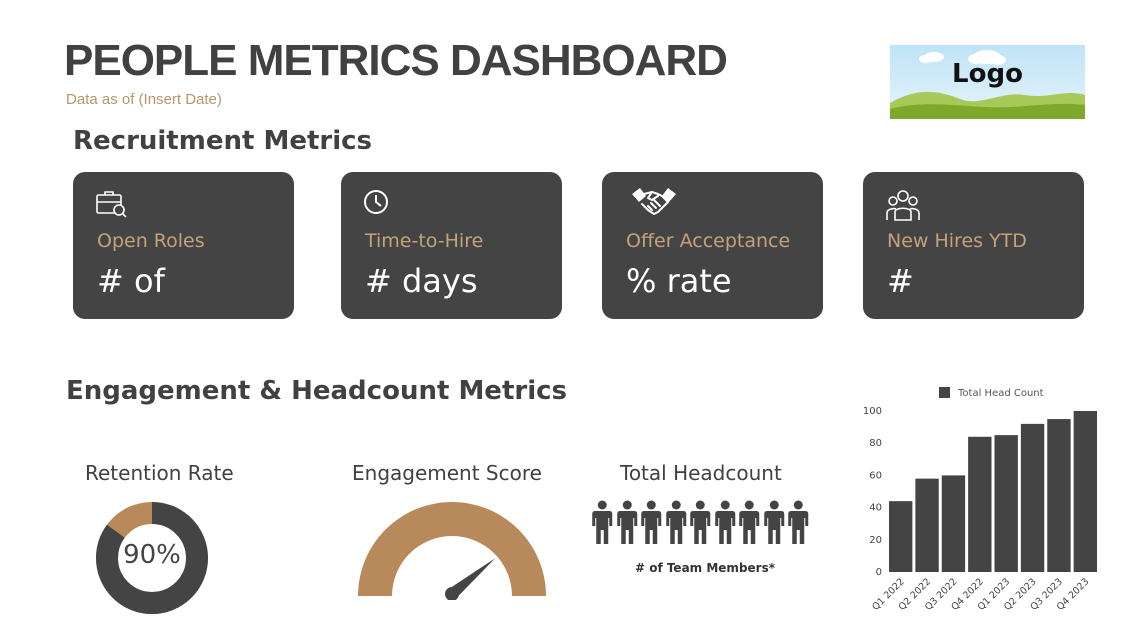  What do you see at coordinates (900, 281) in the screenshot?
I see `card-value: #` at bounding box center [900, 281].